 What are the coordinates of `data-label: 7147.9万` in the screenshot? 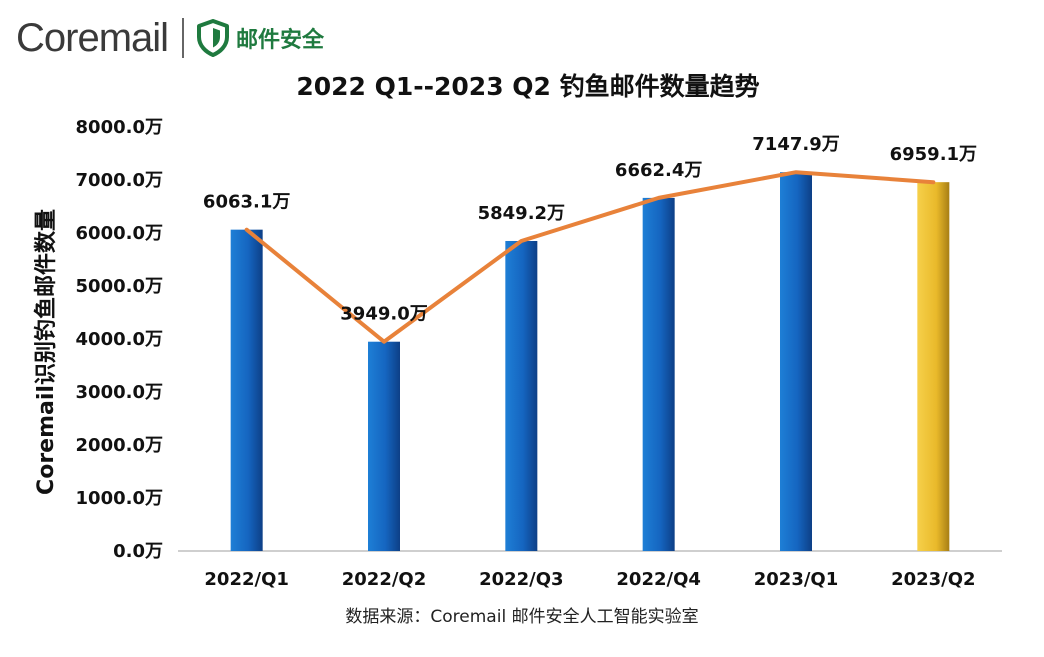 It's located at (795, 144).